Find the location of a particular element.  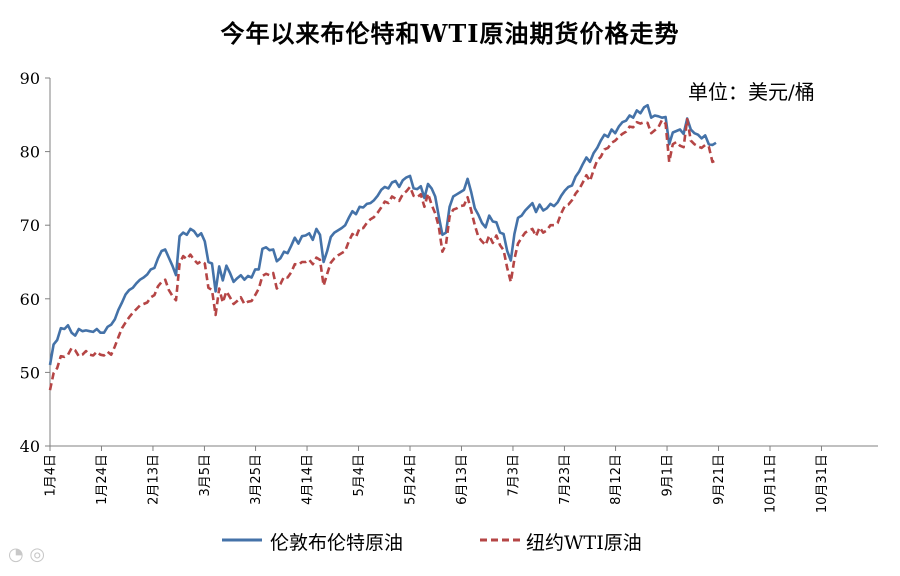

x-tick-label: 3月5日 is located at coordinates (205, 475).